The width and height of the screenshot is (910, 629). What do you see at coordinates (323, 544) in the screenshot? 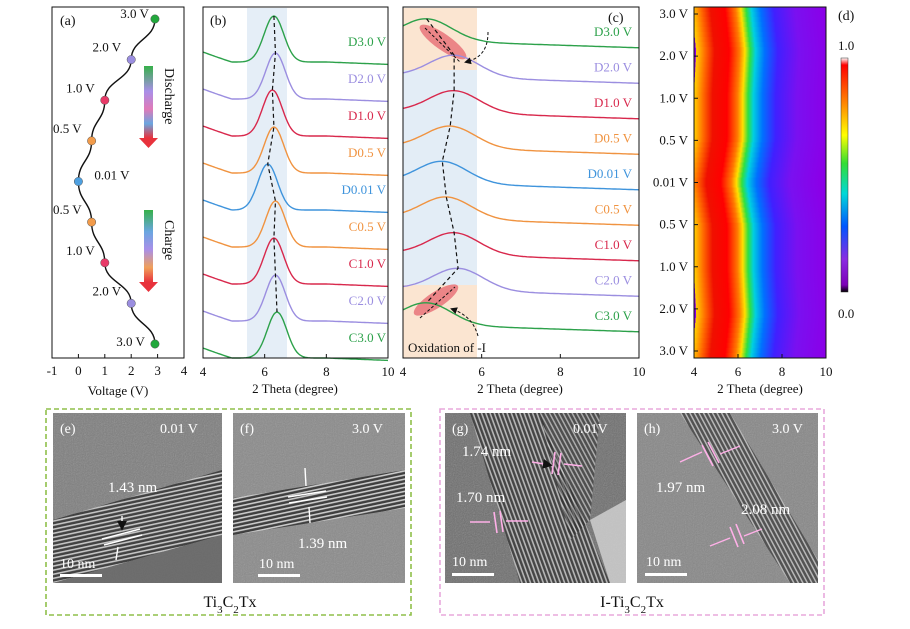
I see `tem-f-spacing: 1.39 nm` at bounding box center [323, 544].